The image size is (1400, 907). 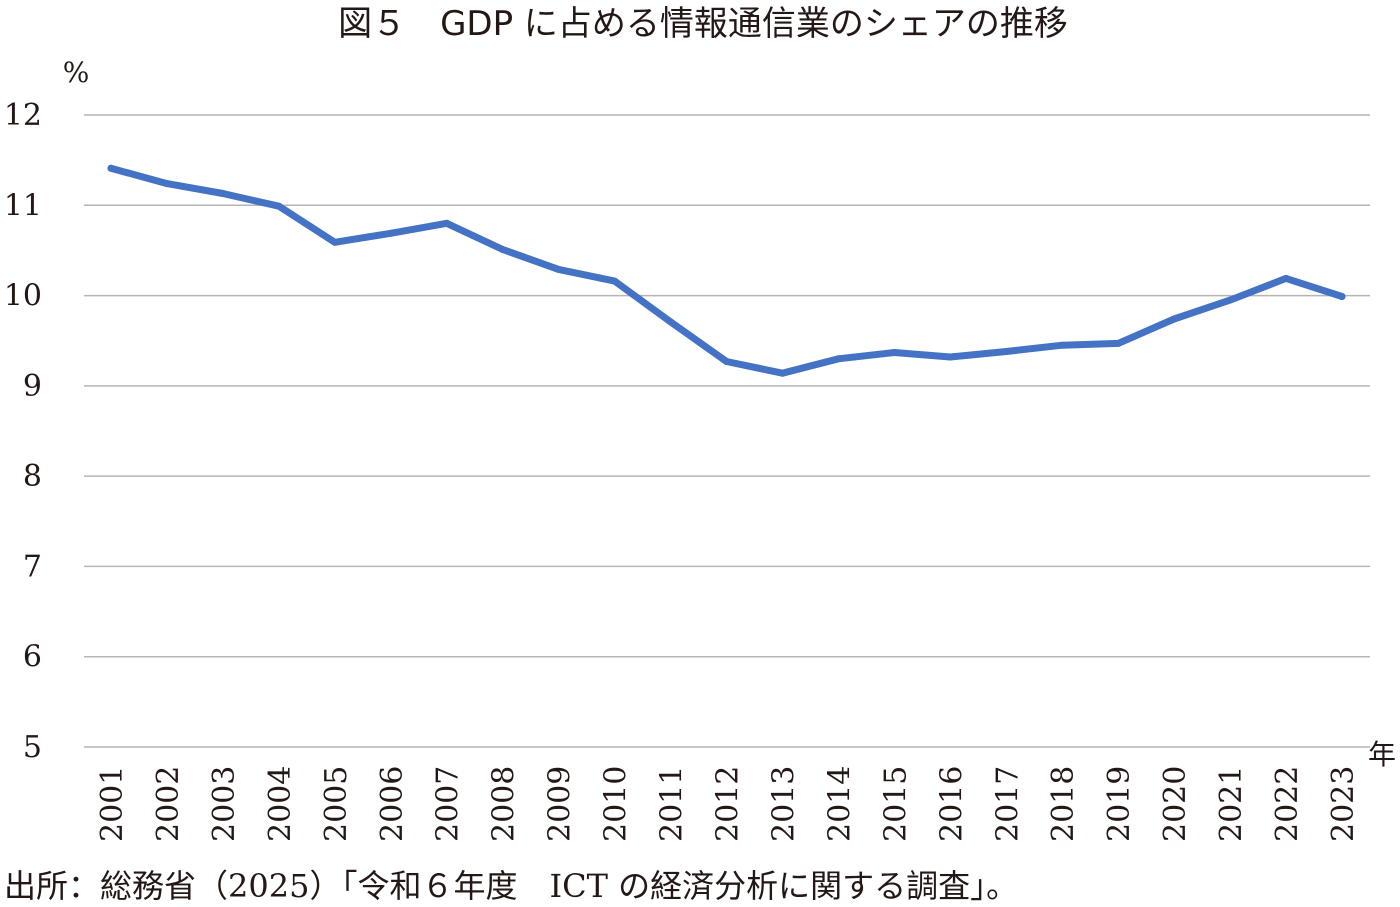 What do you see at coordinates (224, 804) in the screenshot?
I see `x-tick-label: 2003` at bounding box center [224, 804].